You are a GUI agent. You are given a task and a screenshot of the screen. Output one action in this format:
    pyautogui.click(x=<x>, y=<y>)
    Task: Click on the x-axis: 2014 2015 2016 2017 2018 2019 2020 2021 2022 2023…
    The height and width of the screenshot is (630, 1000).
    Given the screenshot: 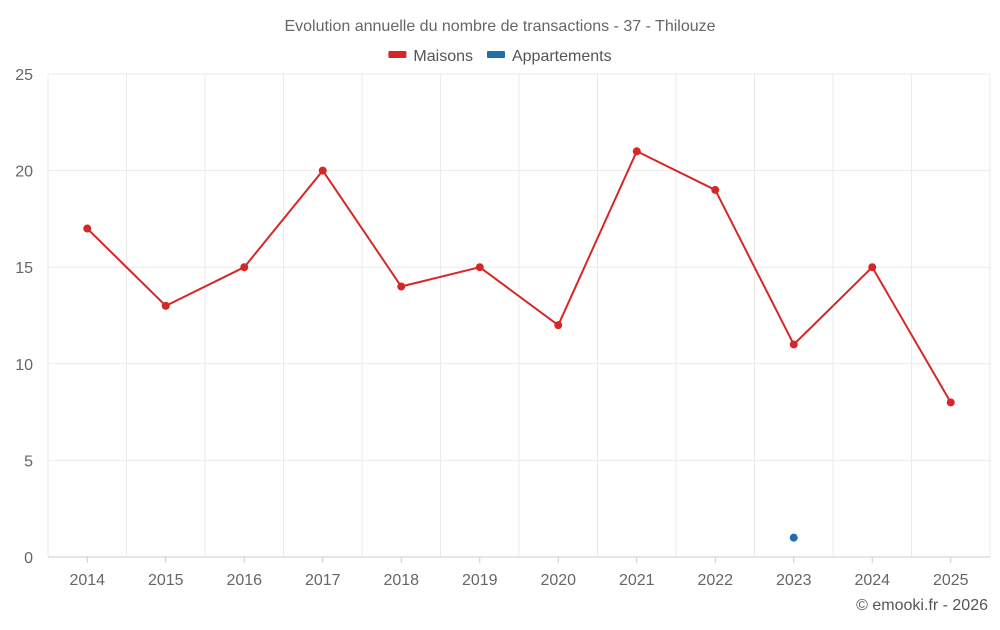 What is the action you would take?
    pyautogui.click(x=519, y=573)
    